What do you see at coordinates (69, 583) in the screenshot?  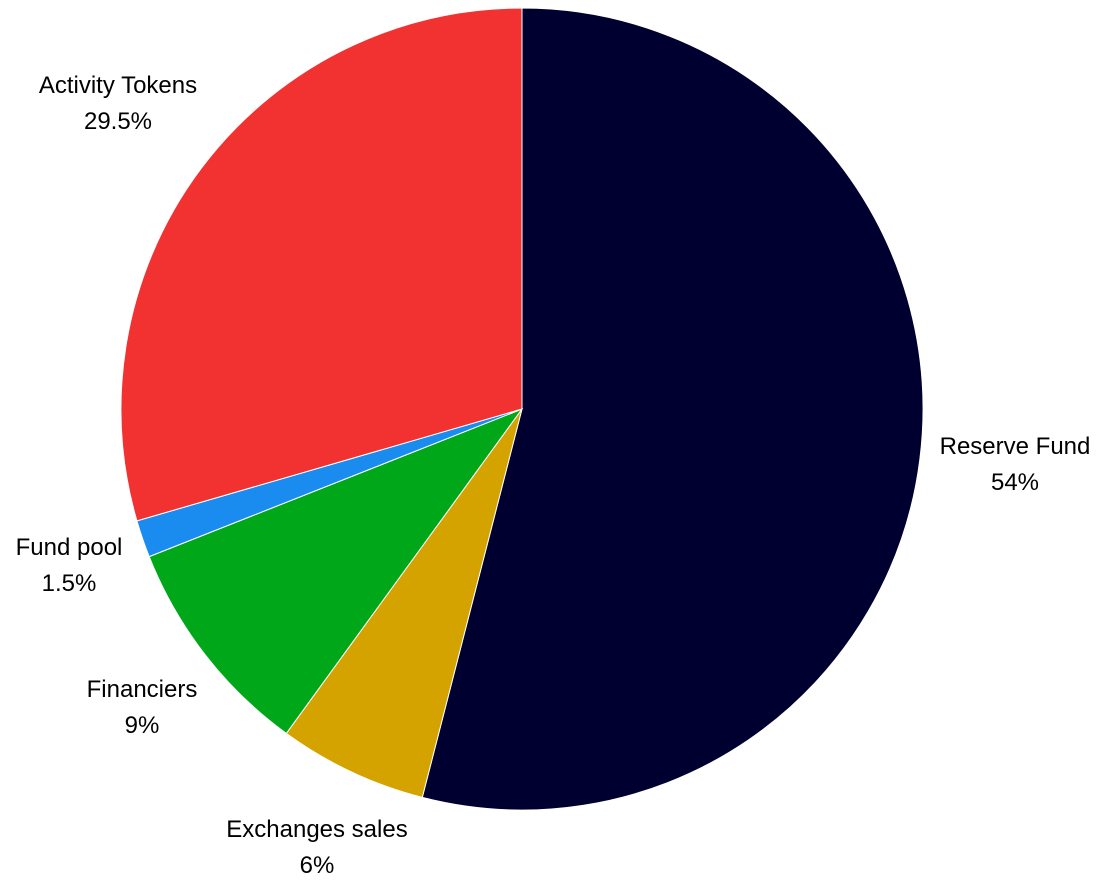 I see `slice-value-fund-pool: 1.5%` at bounding box center [69, 583].